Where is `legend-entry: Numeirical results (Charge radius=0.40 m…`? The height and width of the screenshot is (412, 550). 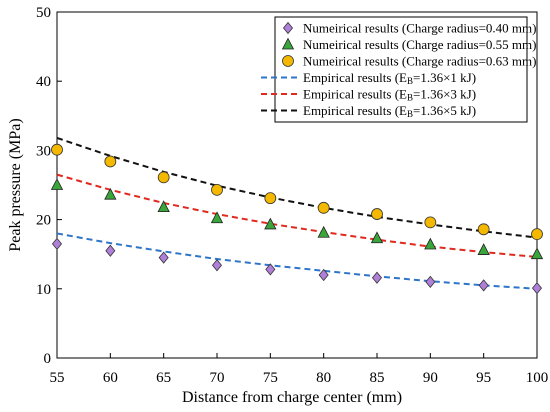
legend-entry: Numeirical results (Charge radius=0.40 m… is located at coordinates (419, 28).